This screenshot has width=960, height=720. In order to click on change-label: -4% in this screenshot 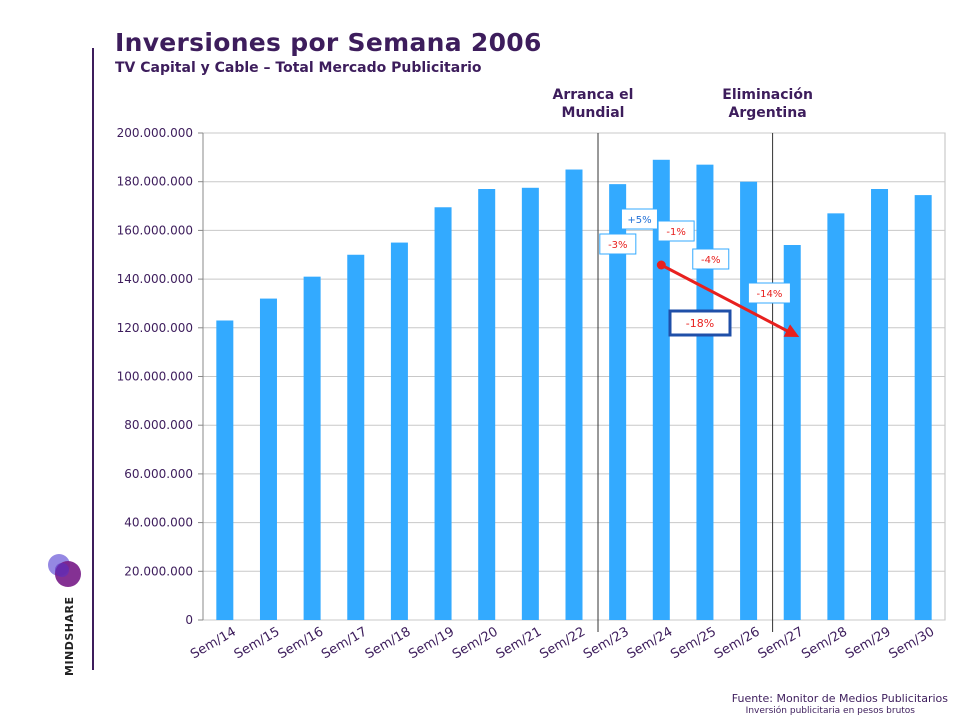, I will do `click(710, 260)`.